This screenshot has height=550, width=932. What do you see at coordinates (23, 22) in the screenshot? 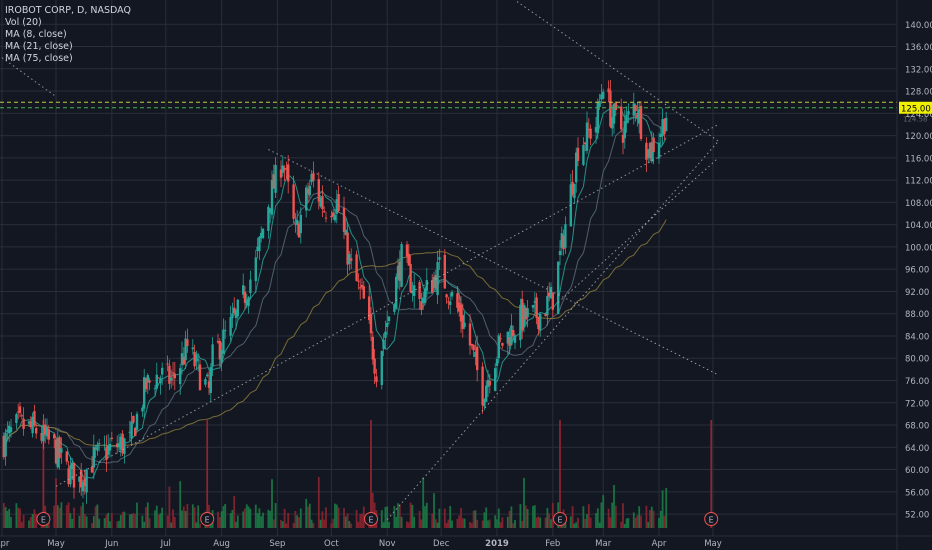
I see `legend-indicator-vol: Vol (20)` at bounding box center [23, 22].